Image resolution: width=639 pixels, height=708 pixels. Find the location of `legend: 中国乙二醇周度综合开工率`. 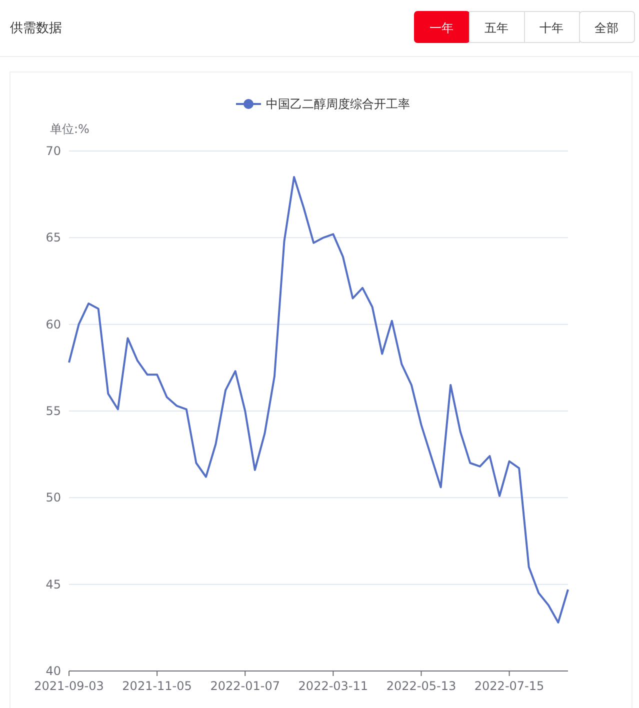

legend: 中国乙二醇周度综合开工率 is located at coordinates (323, 104).